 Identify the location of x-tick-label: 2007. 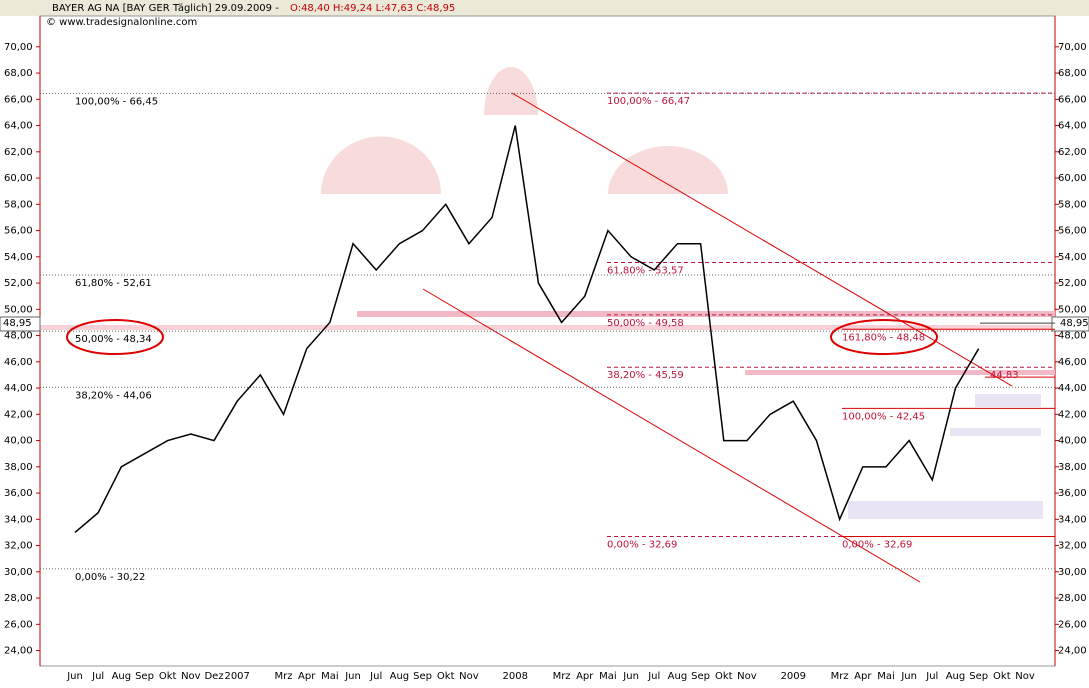
(236, 676).